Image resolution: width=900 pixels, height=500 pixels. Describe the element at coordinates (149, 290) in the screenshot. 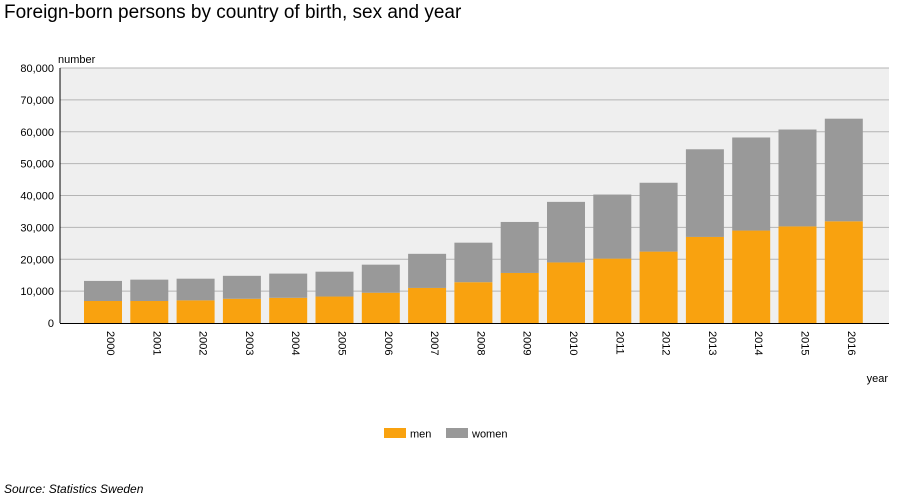

I see `bar-women-2001` at that location.